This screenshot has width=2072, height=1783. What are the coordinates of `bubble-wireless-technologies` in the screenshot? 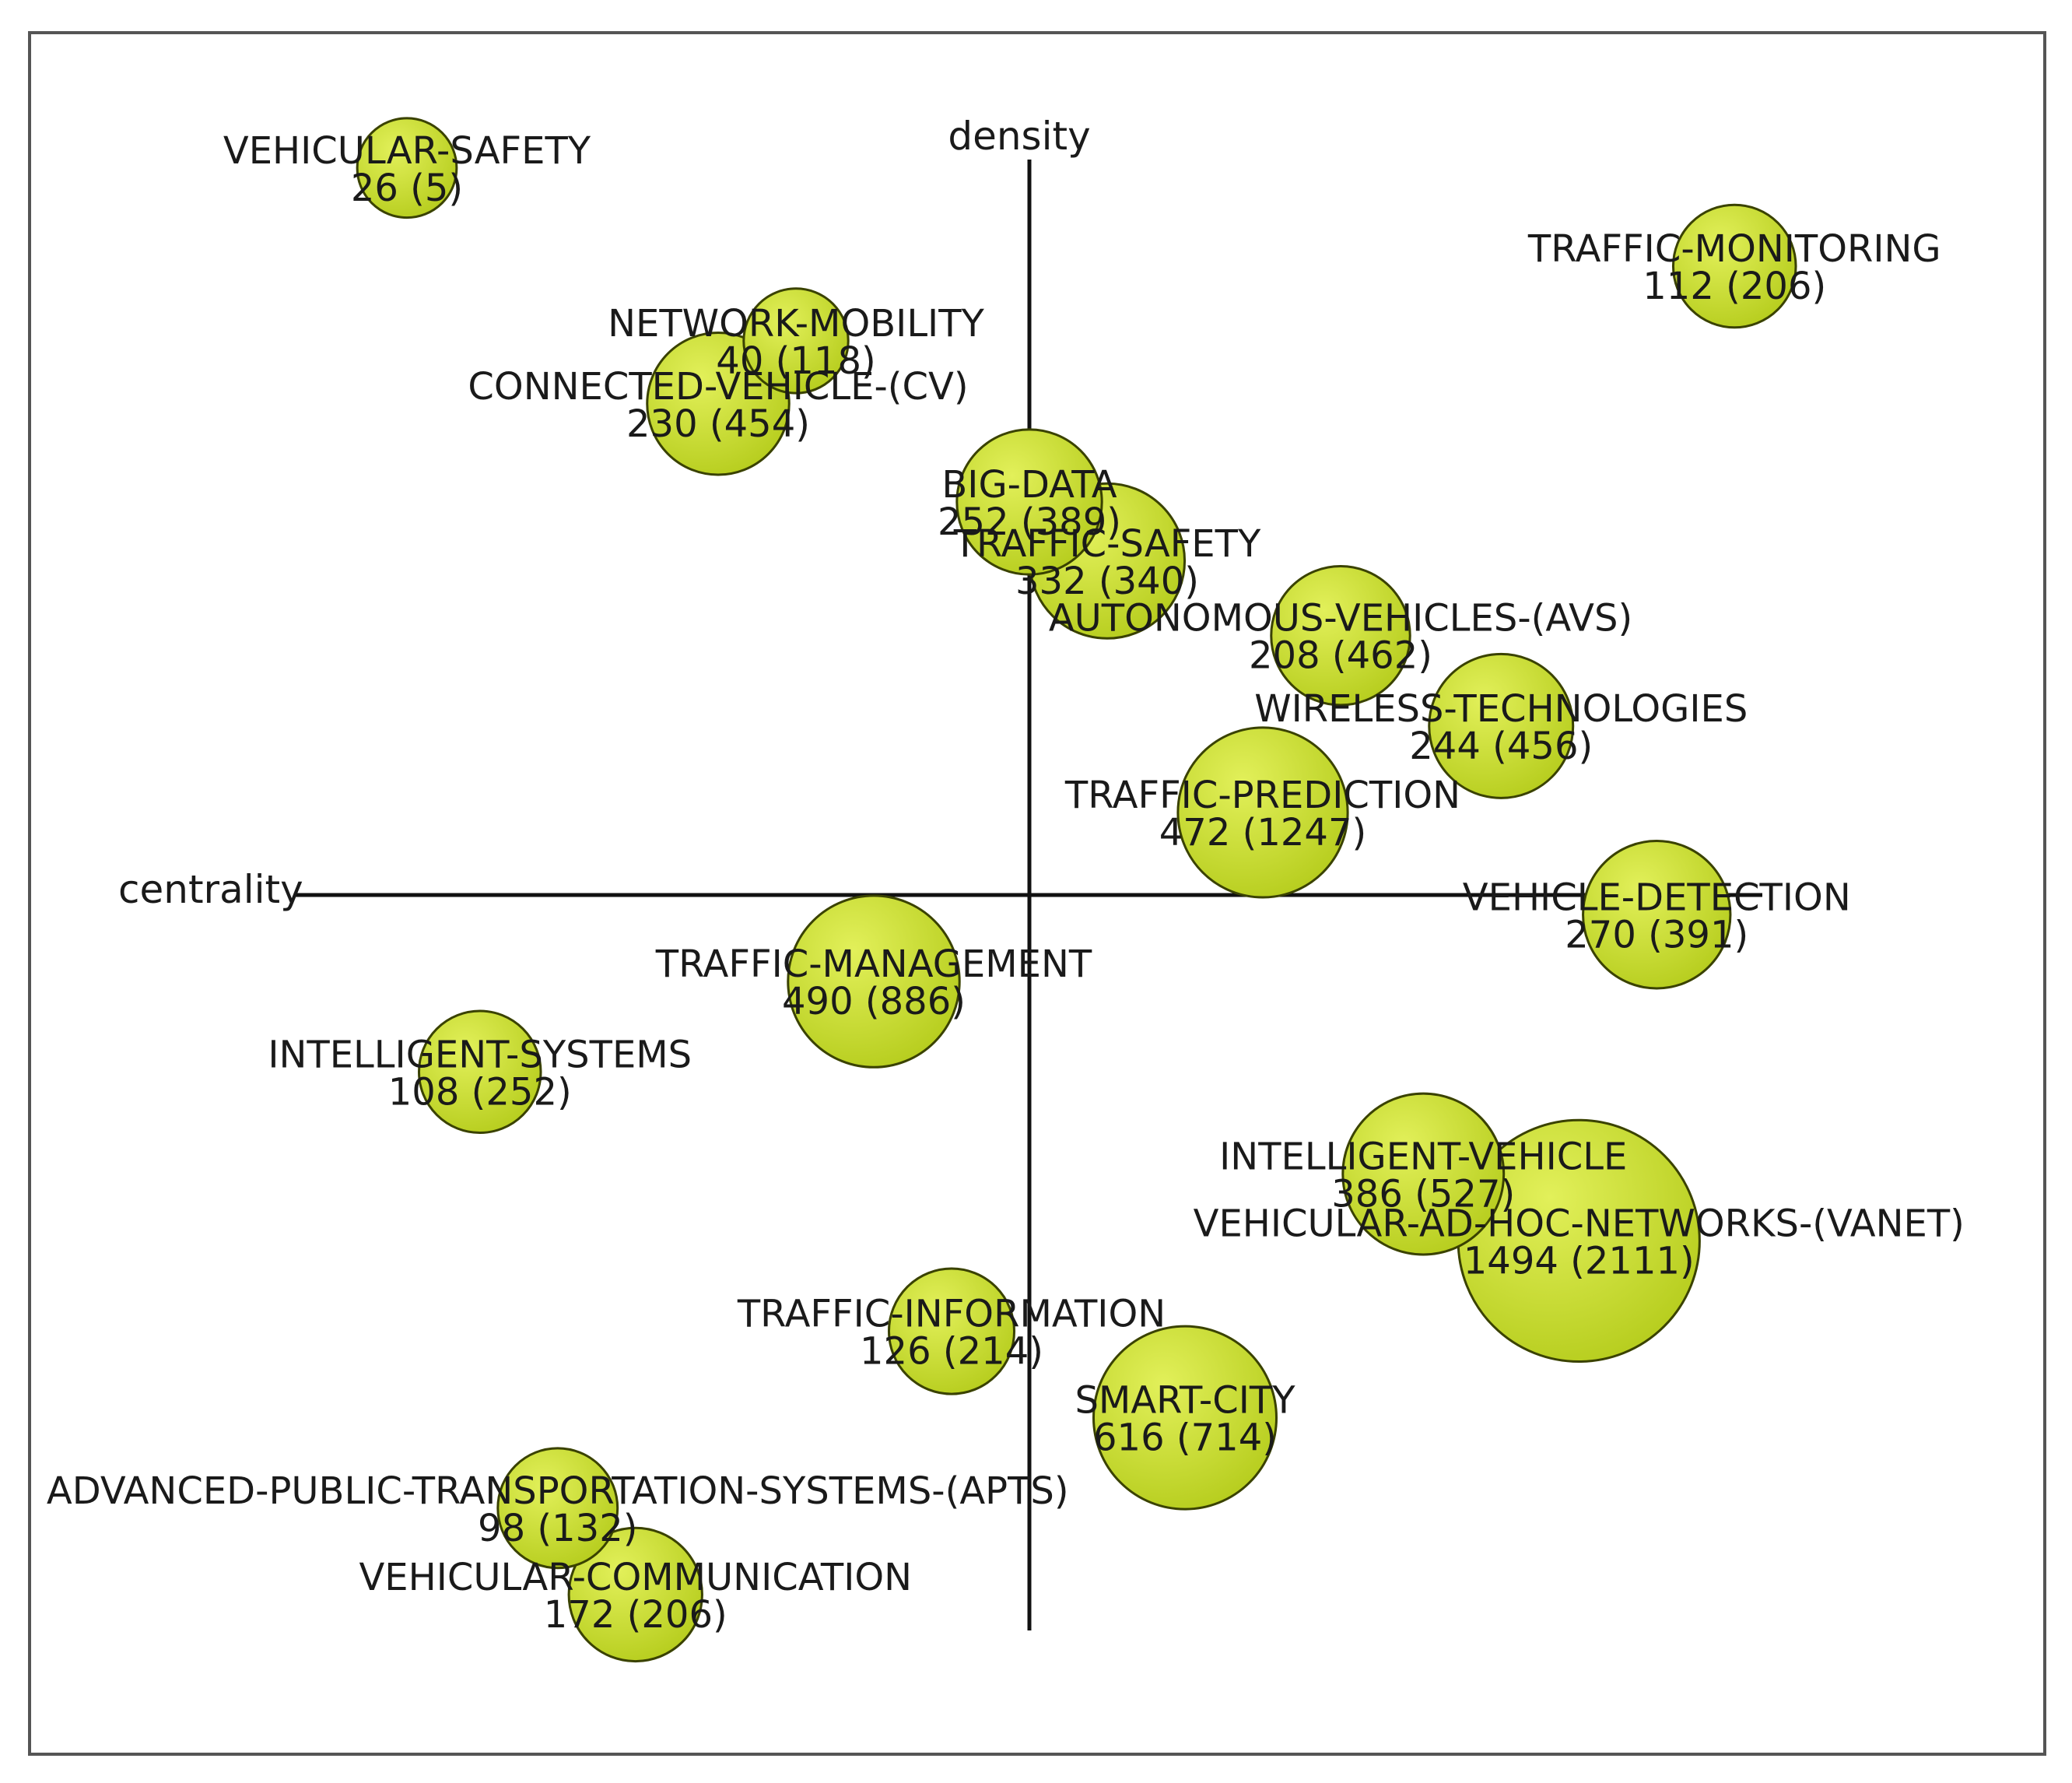 It's located at (1501, 725).